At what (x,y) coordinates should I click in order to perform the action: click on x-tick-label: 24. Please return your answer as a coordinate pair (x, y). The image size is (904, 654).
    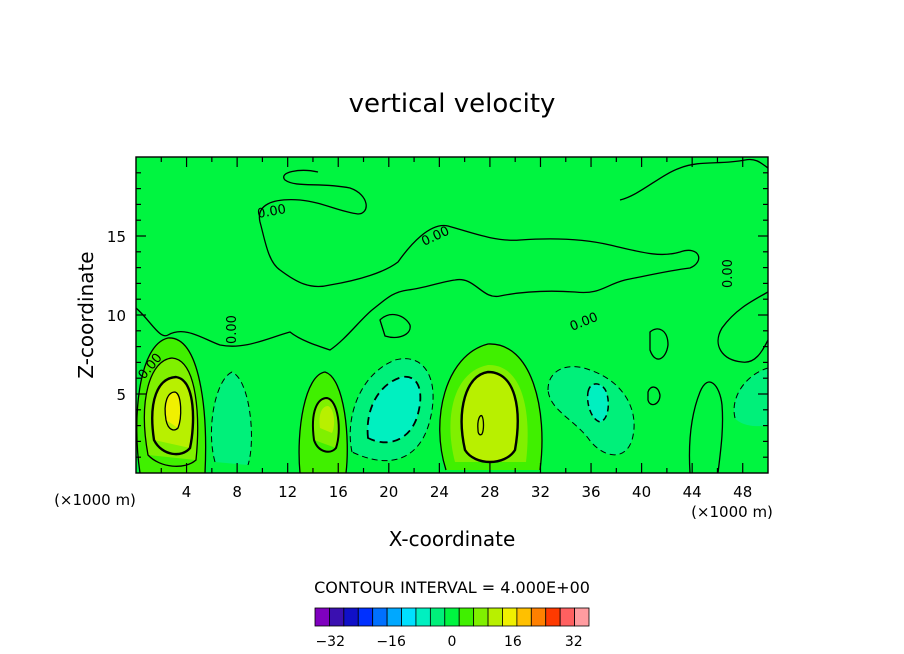
    Looking at the image, I should click on (439, 492).